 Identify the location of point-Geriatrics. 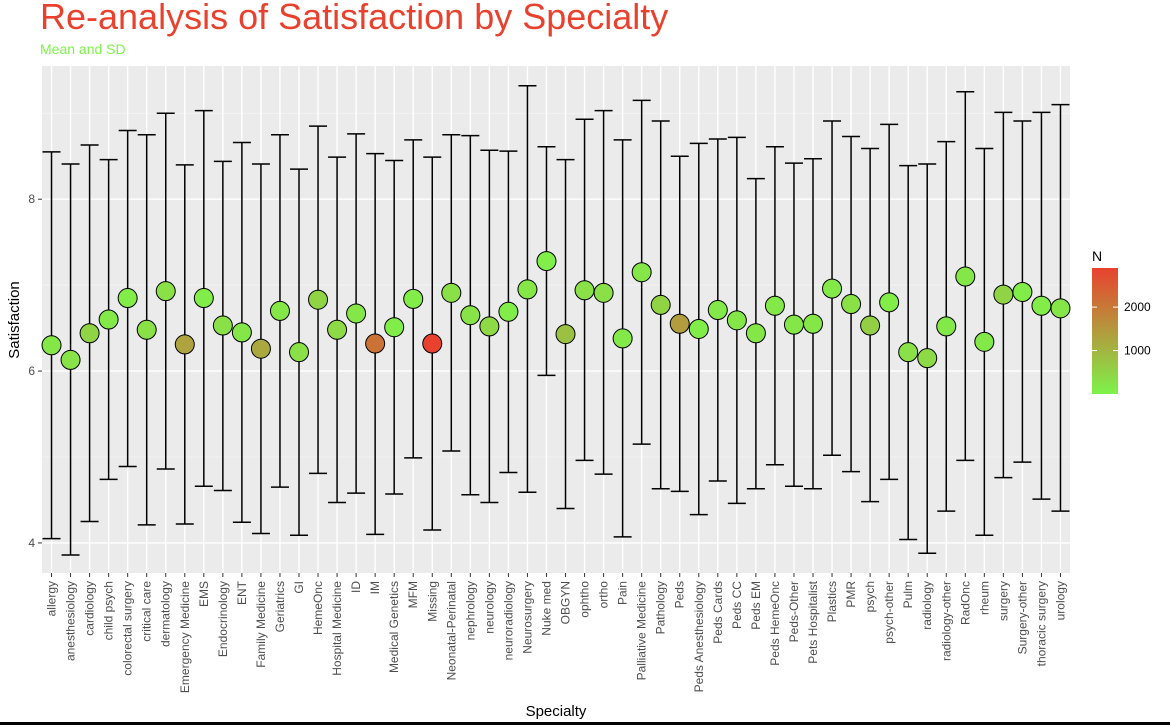
(279, 310).